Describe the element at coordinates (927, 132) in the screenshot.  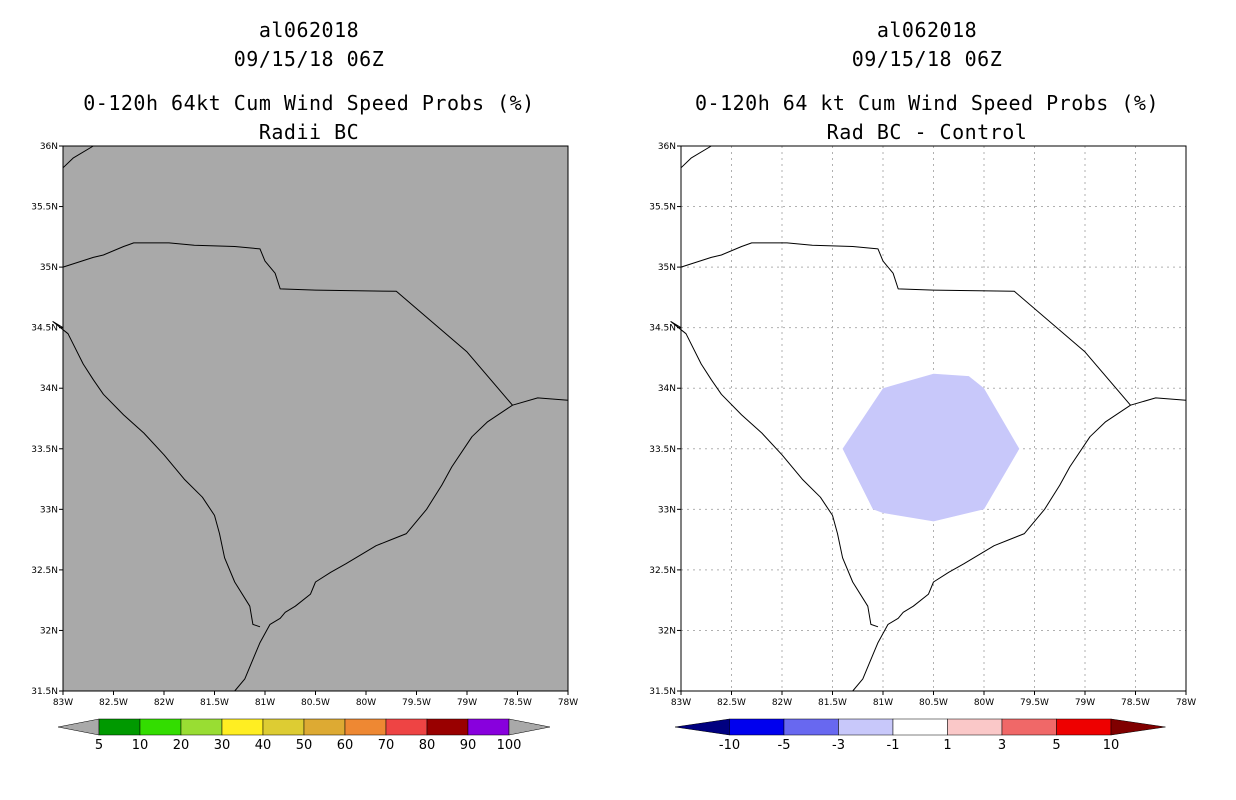
I see `map-subtitle: Rad BC - Control` at that location.